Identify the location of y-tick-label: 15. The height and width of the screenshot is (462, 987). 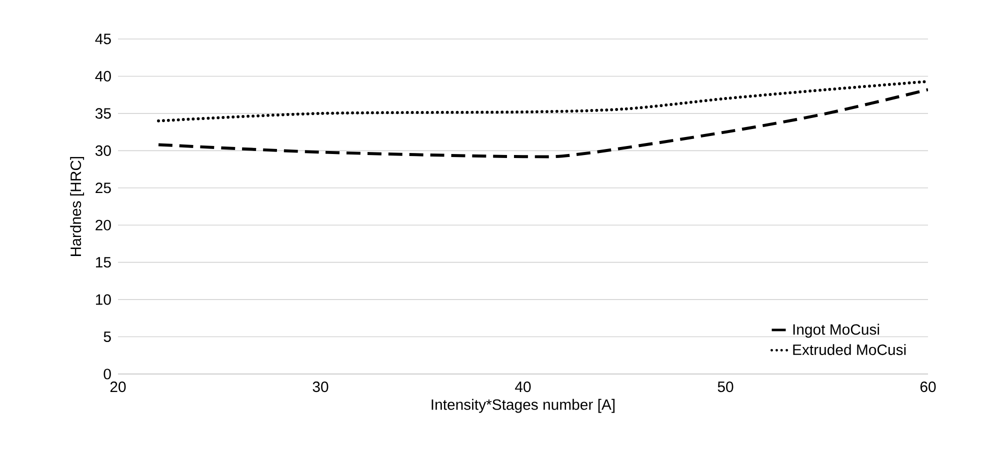
(103, 262).